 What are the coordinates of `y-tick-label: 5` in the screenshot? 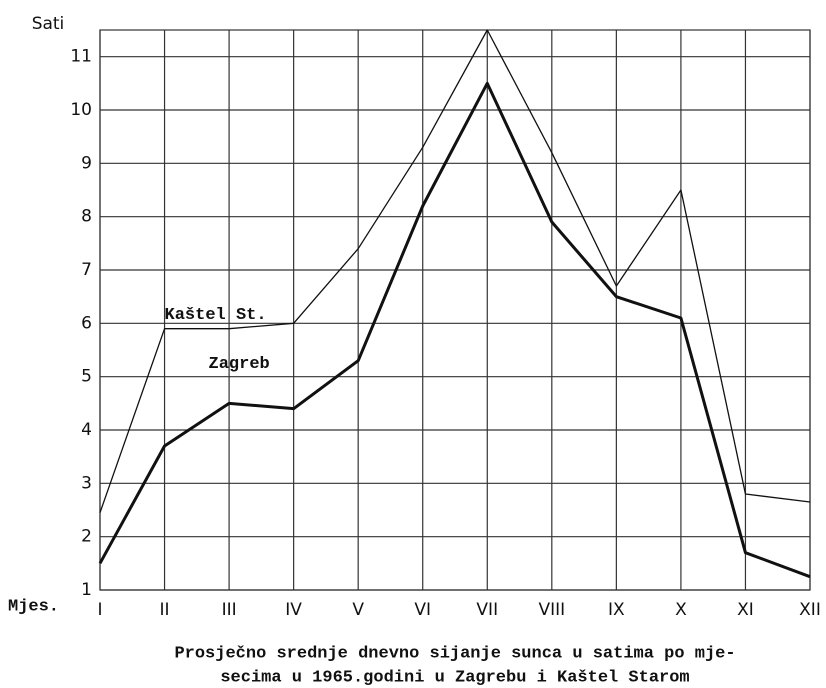 It's located at (86, 377).